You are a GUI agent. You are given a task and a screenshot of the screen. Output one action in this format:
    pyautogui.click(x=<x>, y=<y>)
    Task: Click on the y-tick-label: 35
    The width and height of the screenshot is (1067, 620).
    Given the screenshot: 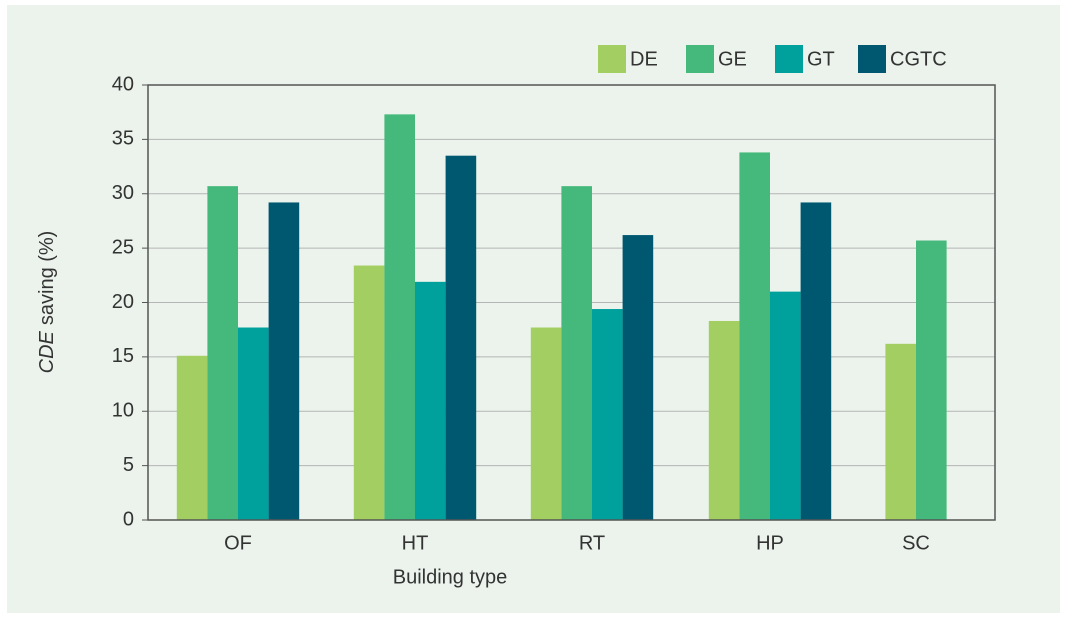 What is the action you would take?
    pyautogui.click(x=123, y=139)
    